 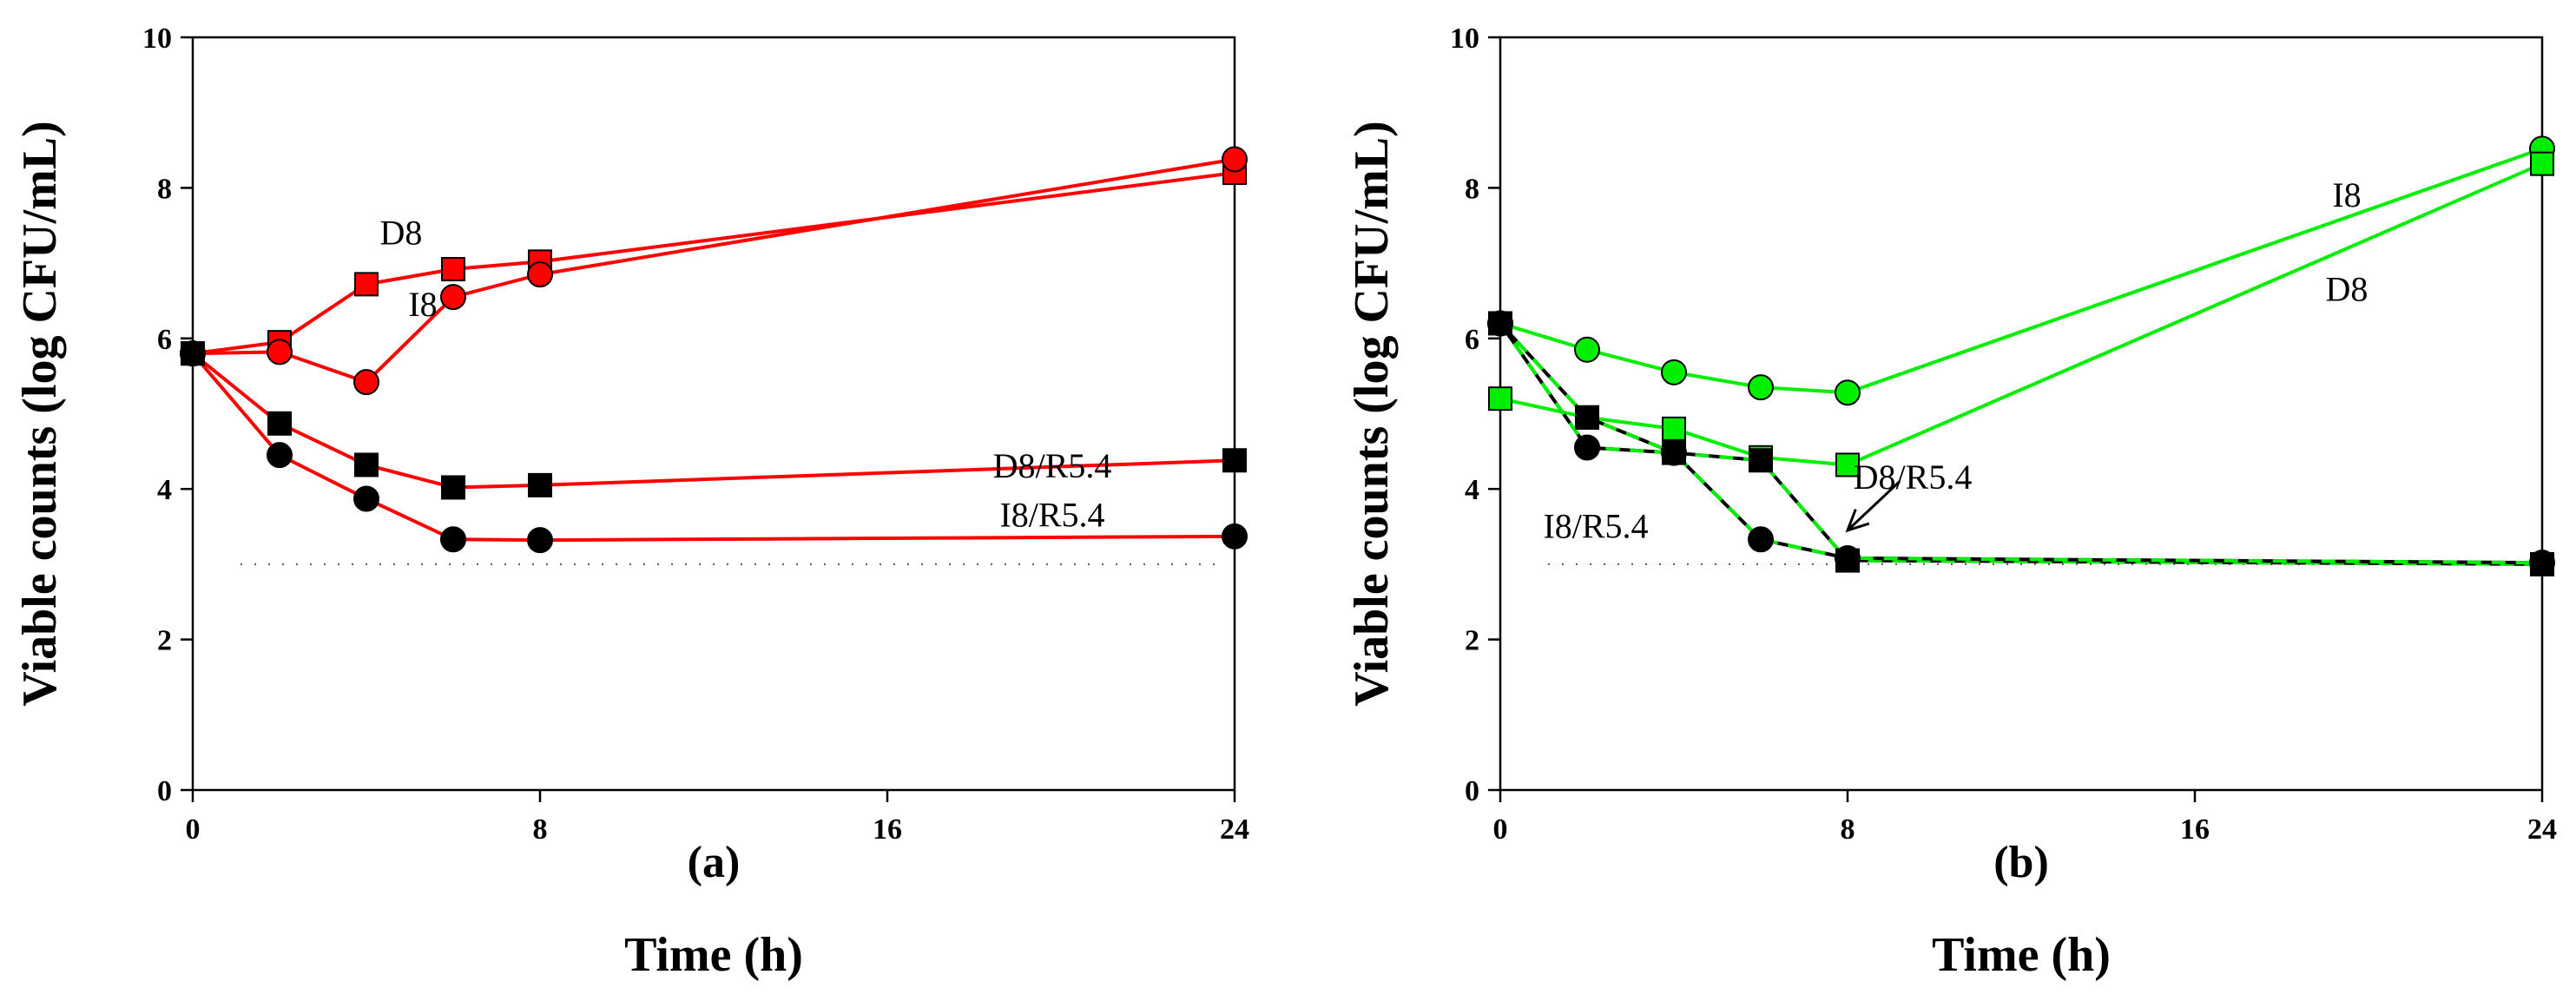 What do you see at coordinates (1873, 505) in the screenshot?
I see `annotation-arrow` at bounding box center [1873, 505].